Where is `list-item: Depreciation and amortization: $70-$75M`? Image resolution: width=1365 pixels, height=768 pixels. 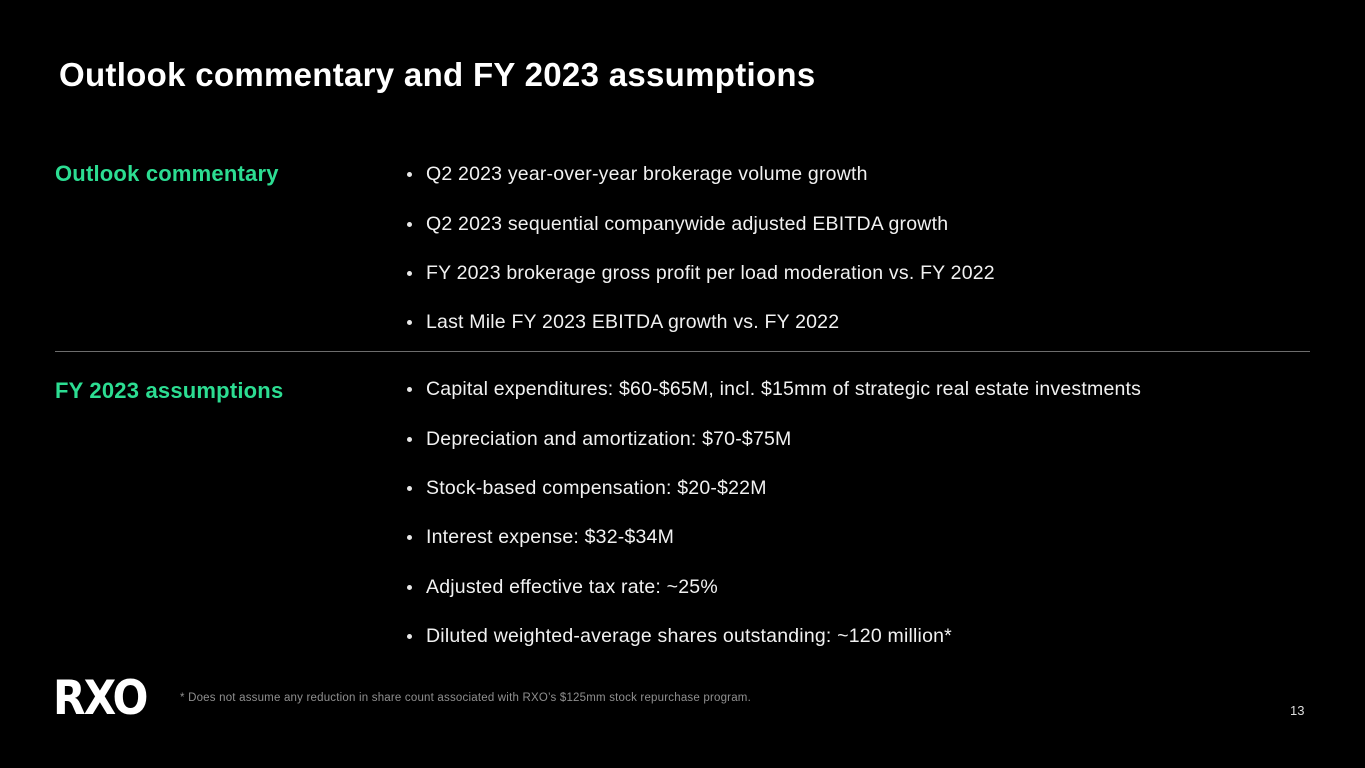
list-item: Depreciation and amortization: $70-$75M is located at coordinates (774, 438).